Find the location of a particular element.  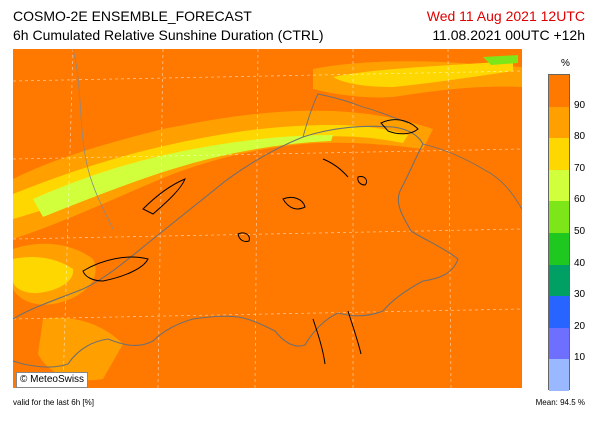

field-band-north-inner is located at coordinates (423, 74).